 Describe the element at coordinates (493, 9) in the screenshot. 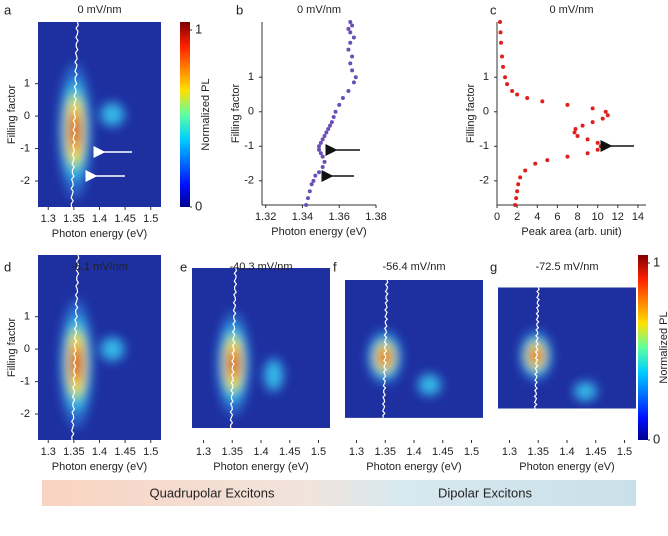

I see `panel-letter: c` at that location.